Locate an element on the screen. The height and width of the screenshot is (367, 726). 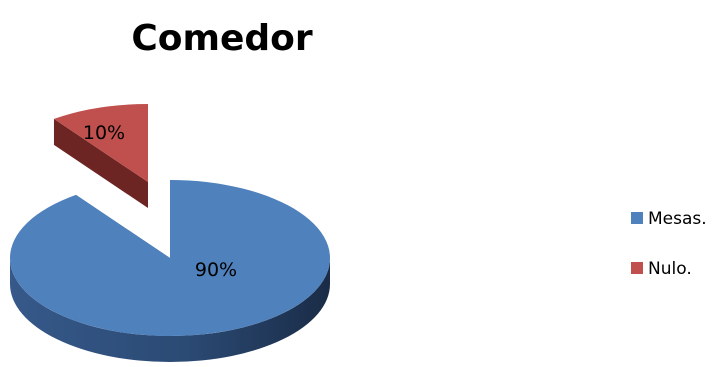
data-label-nulo: 10% is located at coordinates (104, 133).